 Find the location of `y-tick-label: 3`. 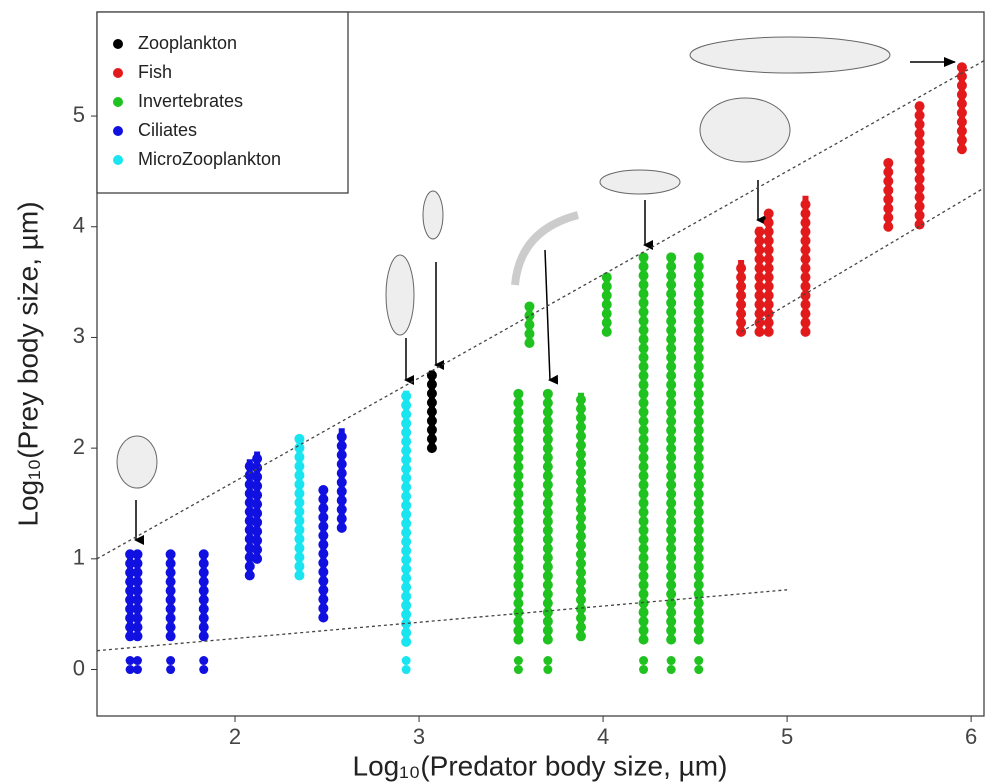

y-tick-label: 3 is located at coordinates (79, 335).